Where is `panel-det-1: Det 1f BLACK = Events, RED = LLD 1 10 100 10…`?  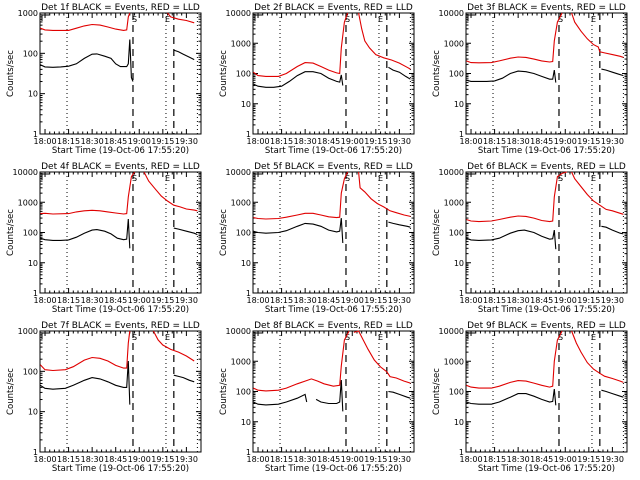
panel-det-1: Det 1f BLACK = Events, RED = LLD 1 10 100 10… is located at coordinates (104, 79).